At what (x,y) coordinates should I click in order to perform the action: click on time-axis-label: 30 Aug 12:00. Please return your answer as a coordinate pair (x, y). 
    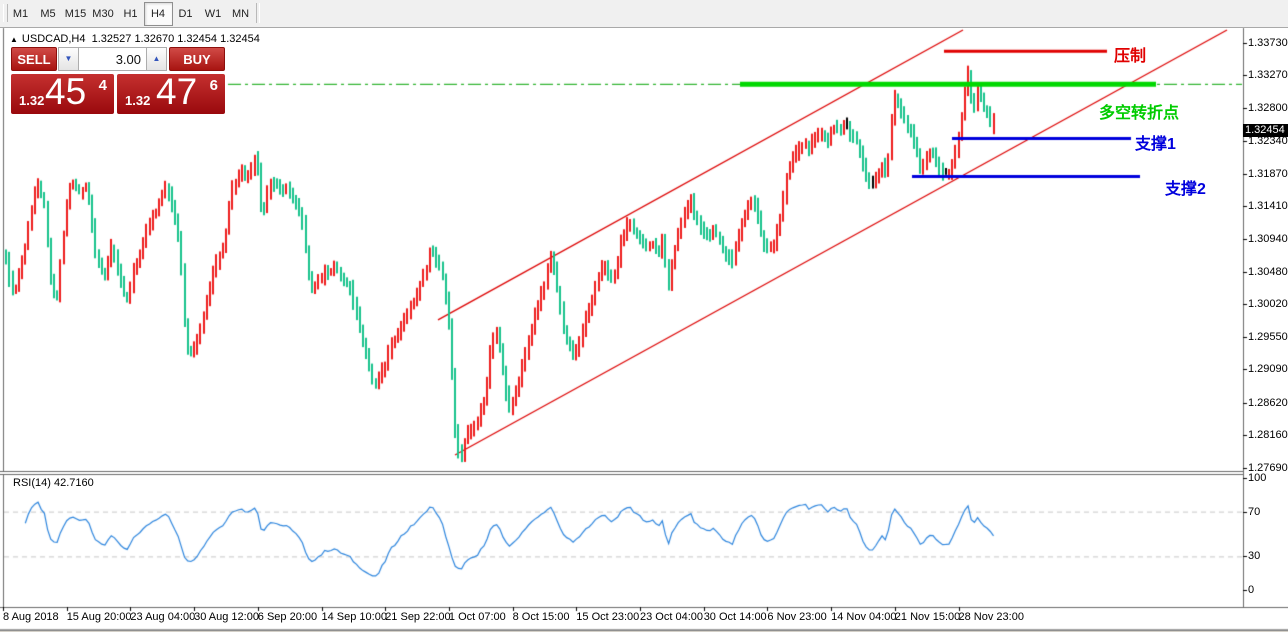
    Looking at the image, I should click on (226, 617).